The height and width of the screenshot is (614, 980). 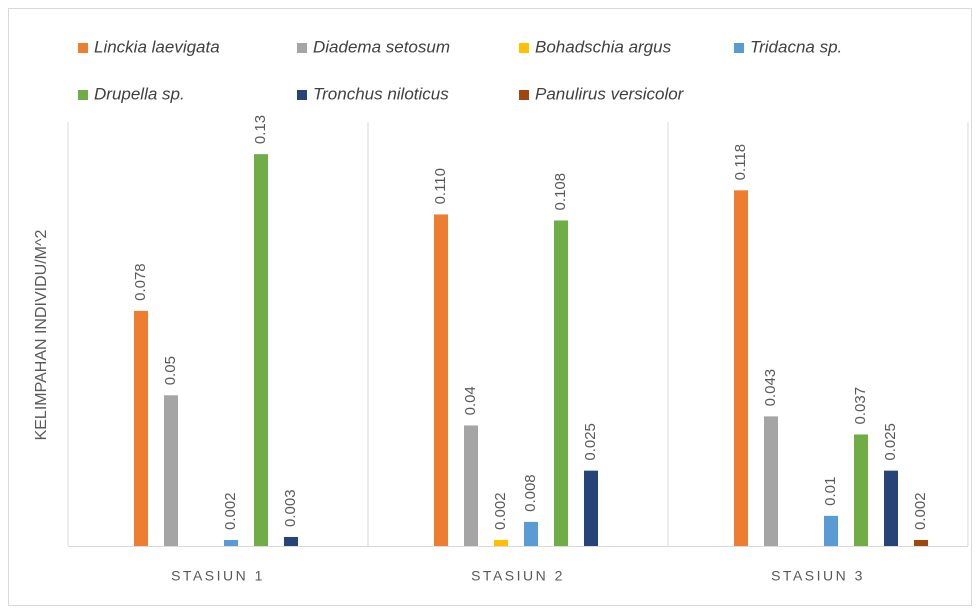 I want to click on legend-label: Diadema setosum, so click(x=381, y=46).